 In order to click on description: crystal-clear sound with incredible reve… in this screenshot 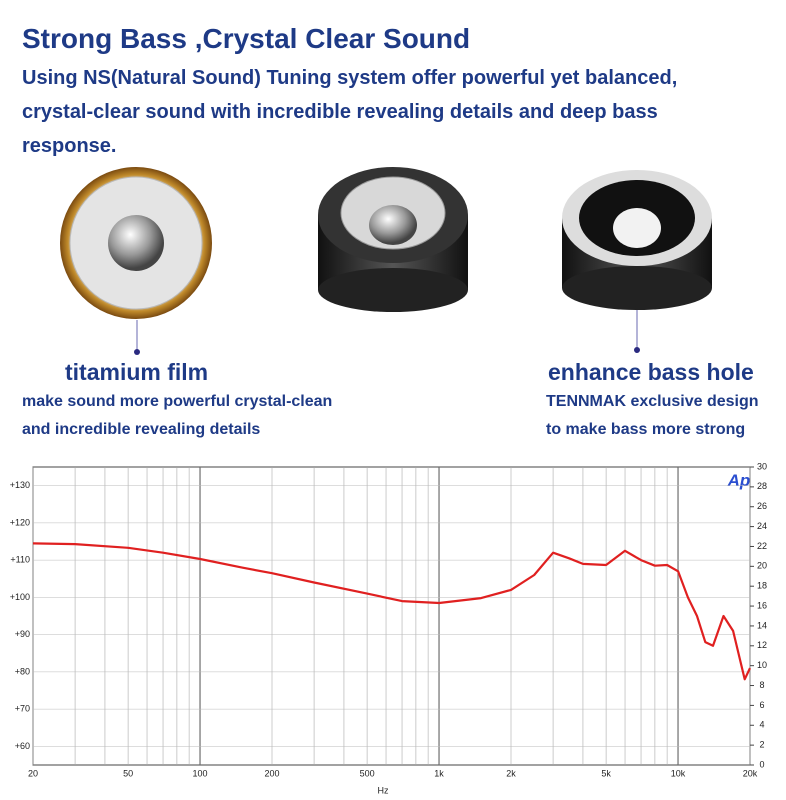, I will do `click(340, 112)`.